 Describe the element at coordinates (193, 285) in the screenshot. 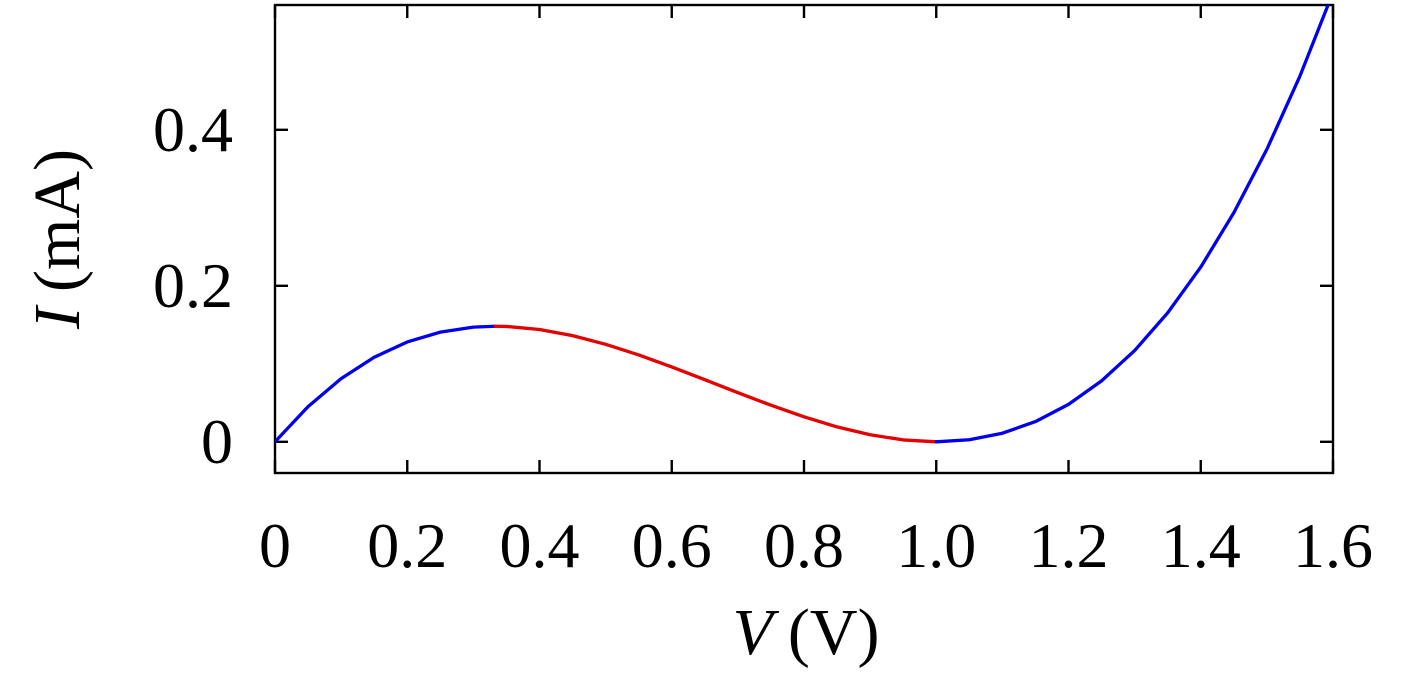

I see `y-tick-label: 0.2` at that location.